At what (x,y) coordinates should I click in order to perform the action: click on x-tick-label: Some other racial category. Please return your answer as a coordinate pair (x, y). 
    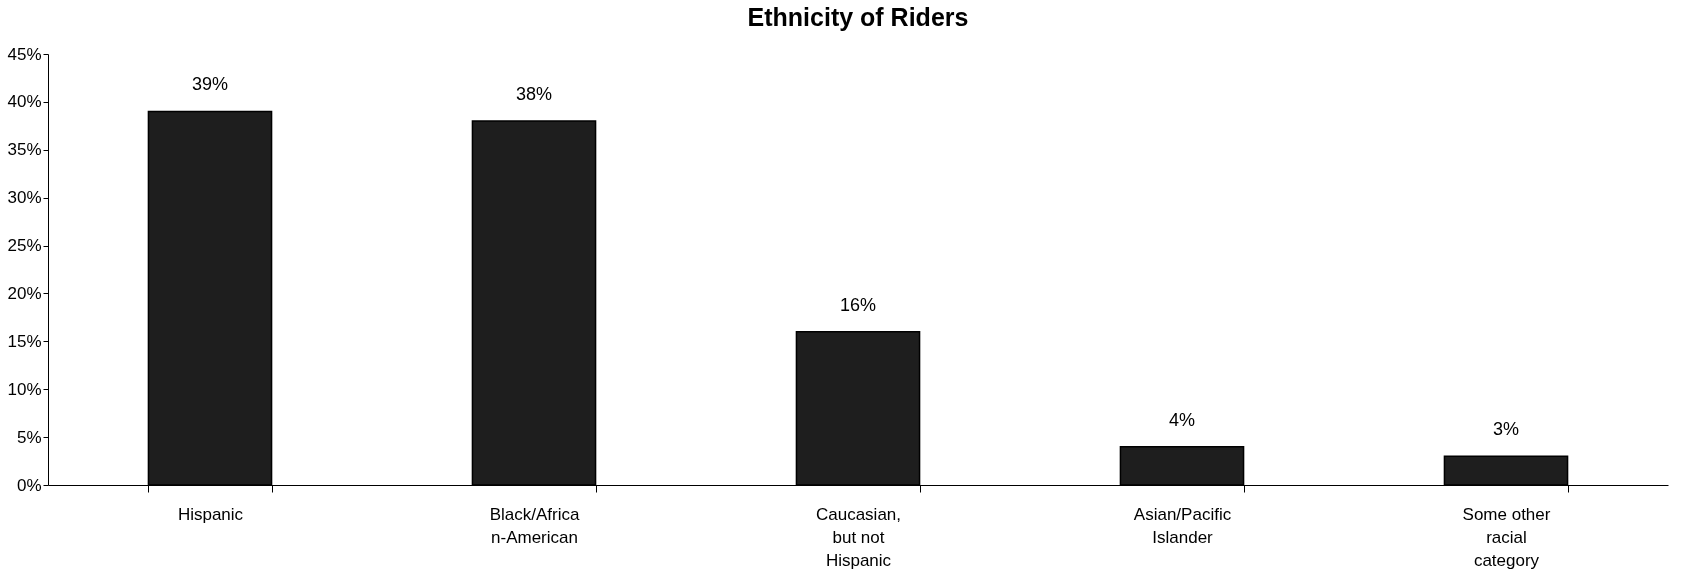
    Looking at the image, I should click on (1506, 537).